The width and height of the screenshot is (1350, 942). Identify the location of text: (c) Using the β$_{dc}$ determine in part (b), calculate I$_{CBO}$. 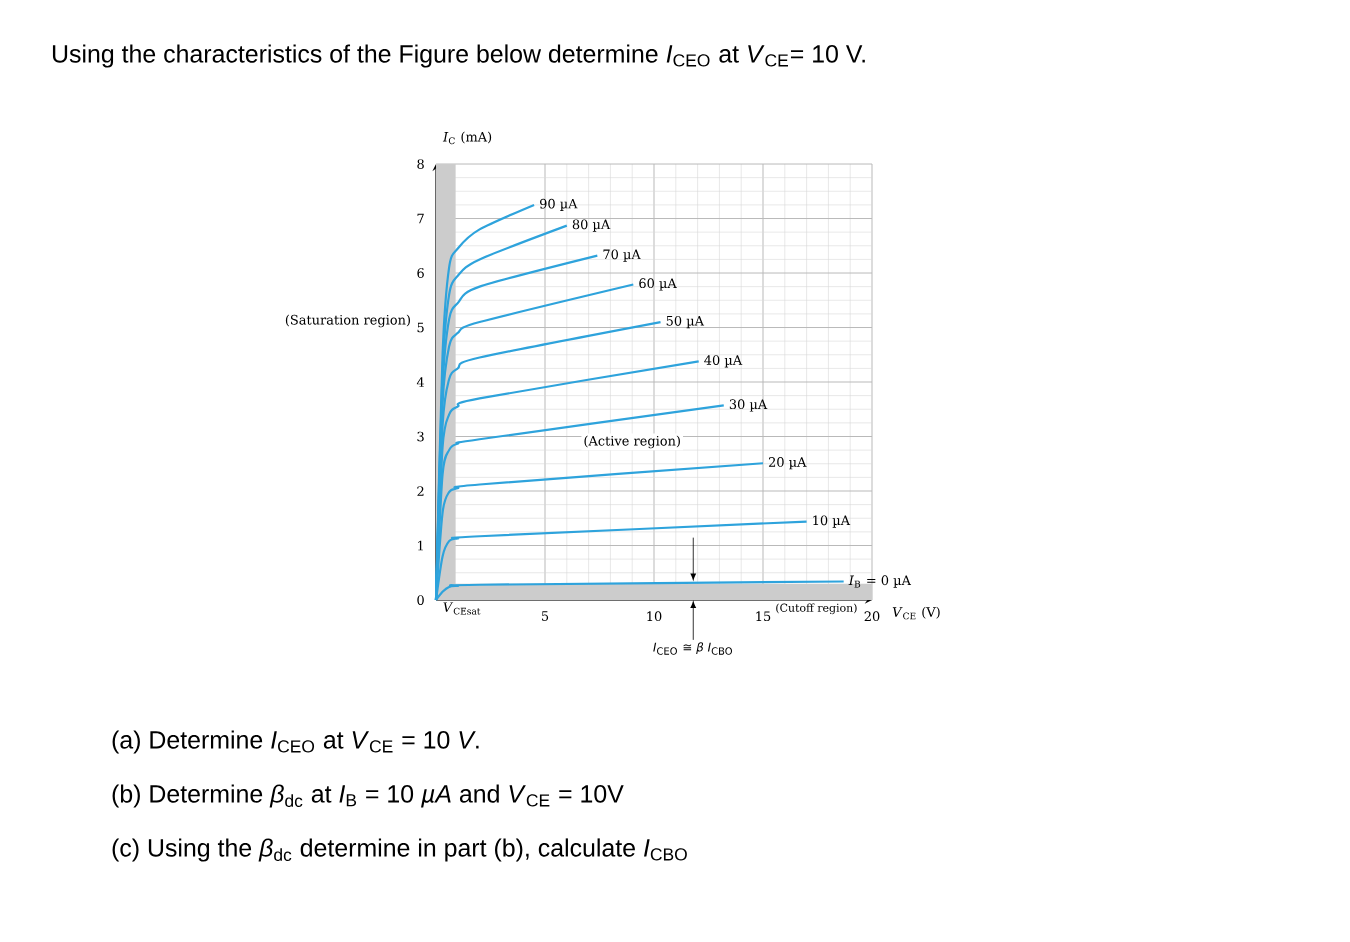
(399, 850).